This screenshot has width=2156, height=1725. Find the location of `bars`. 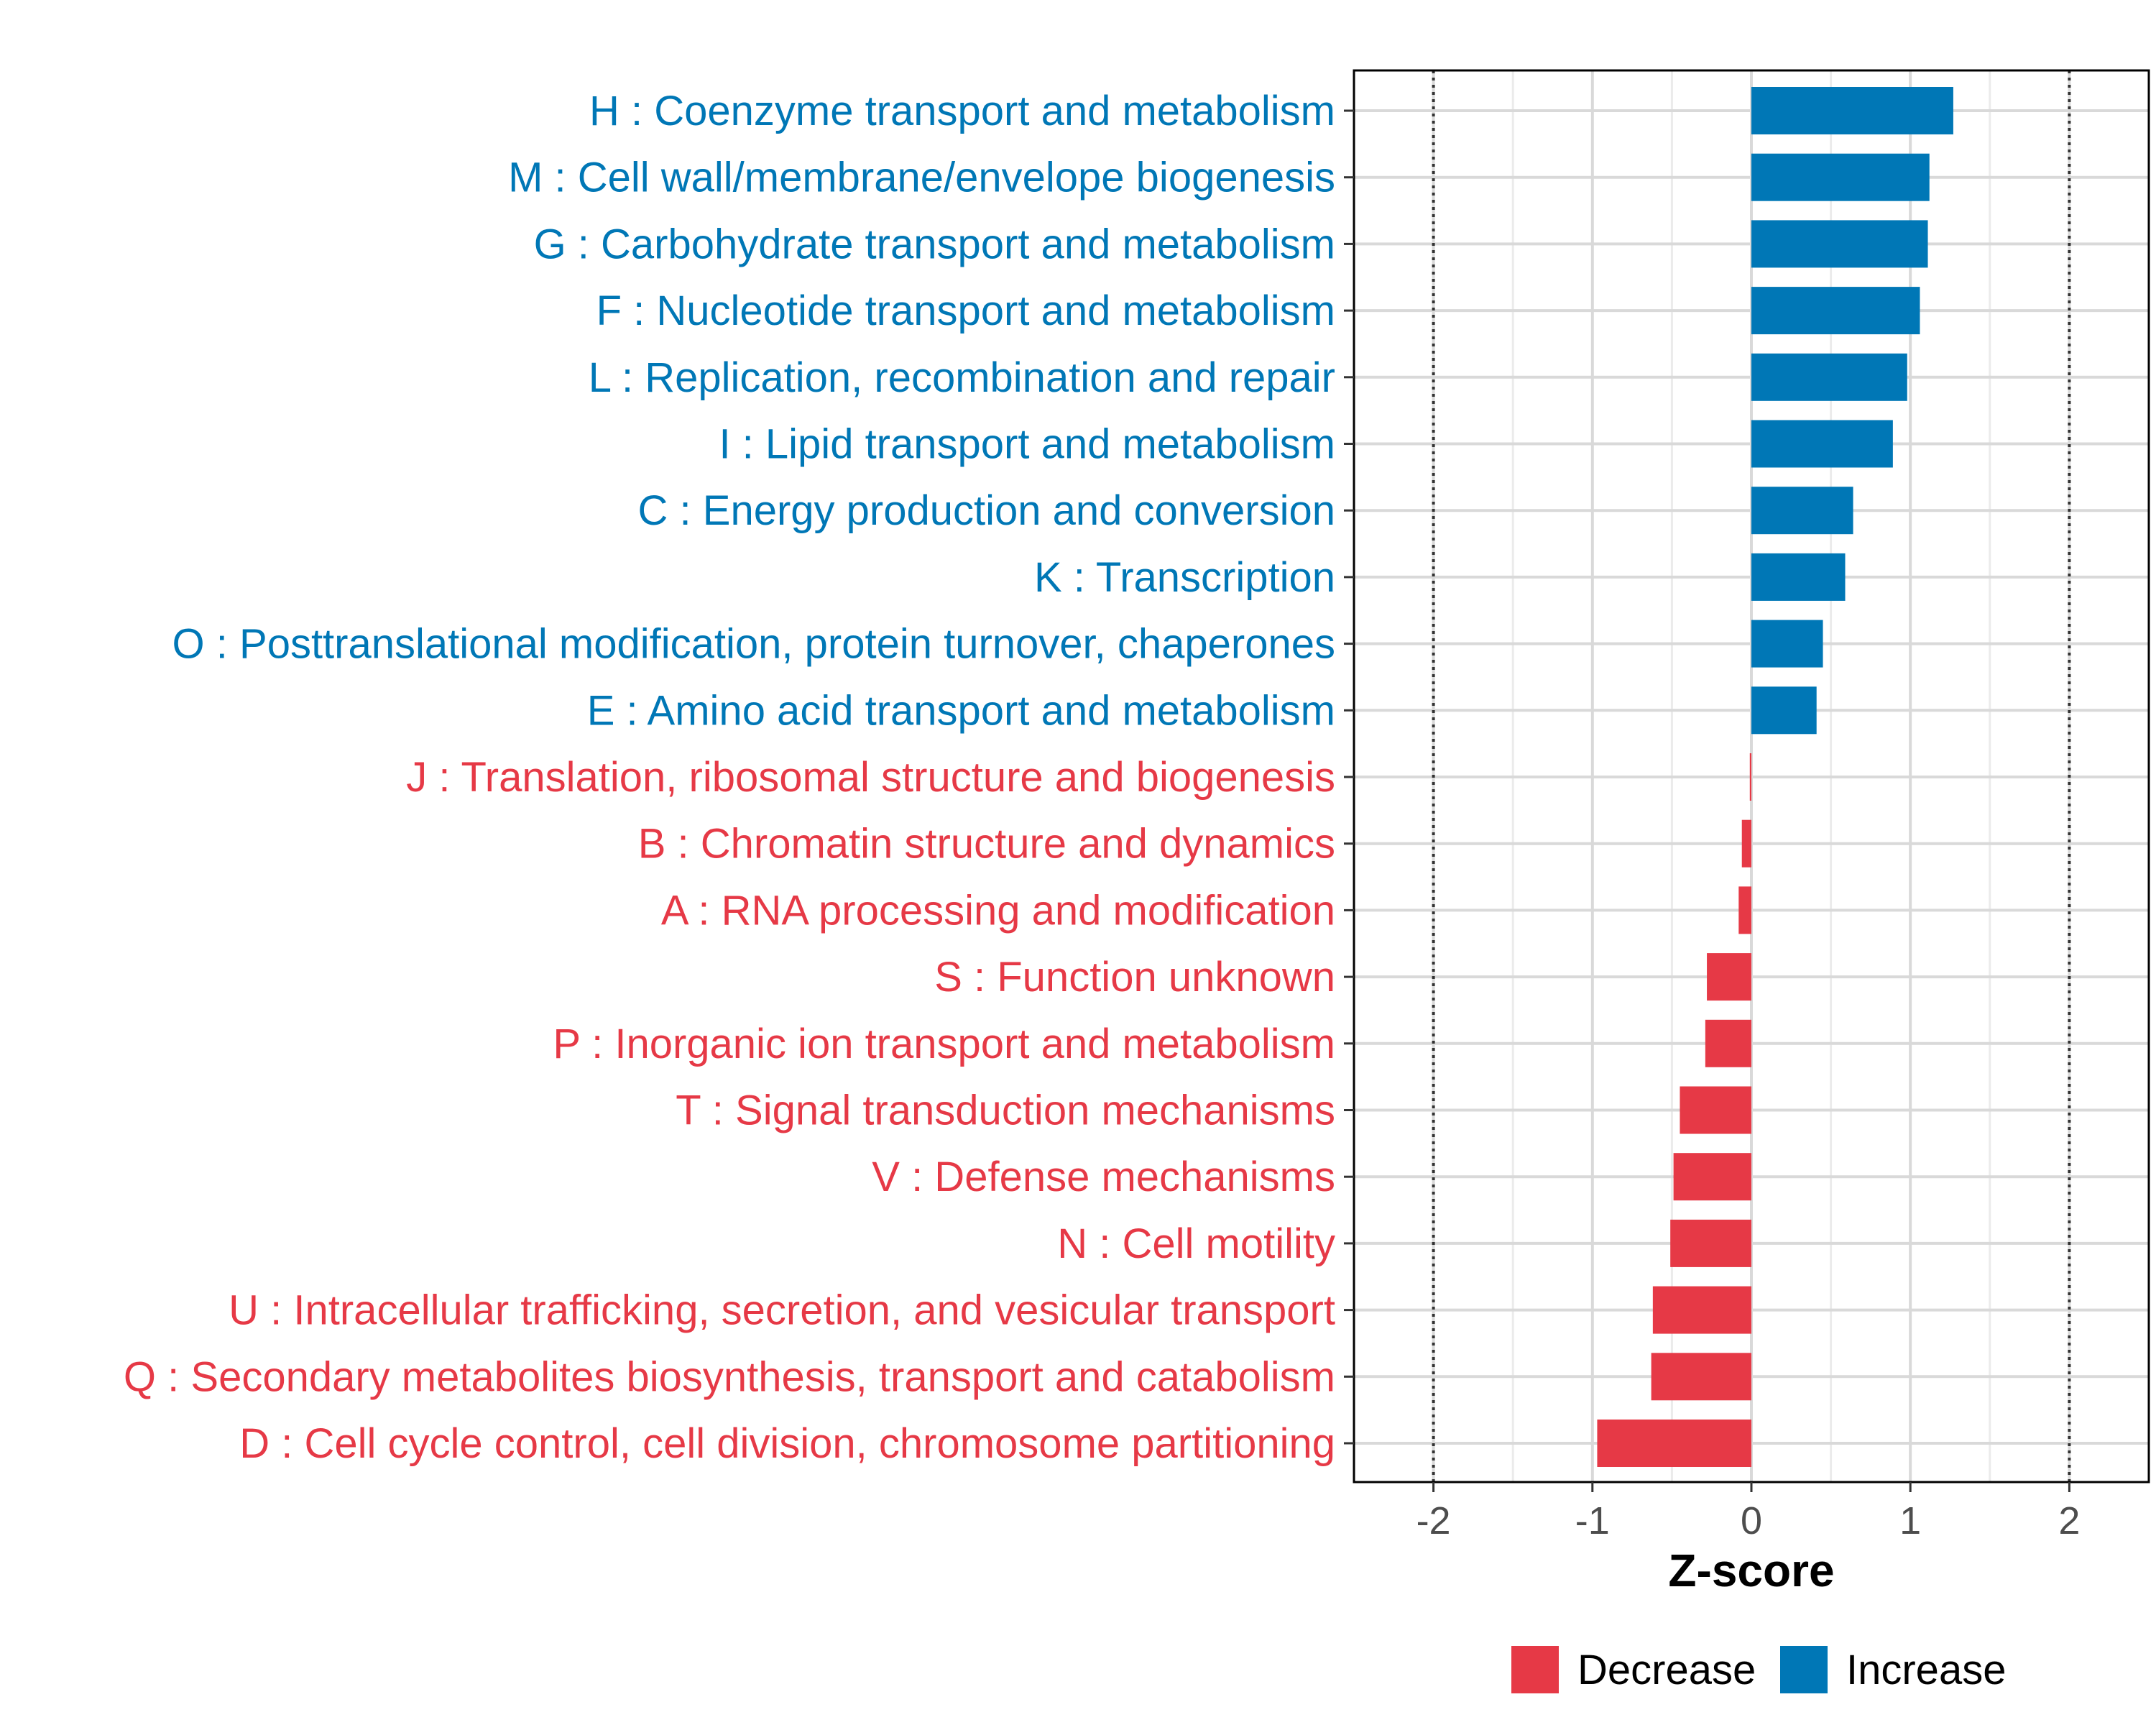

bars is located at coordinates (1775, 777).